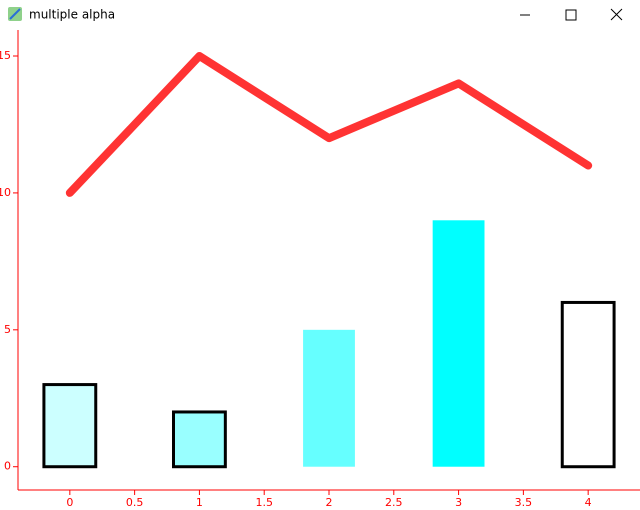 This screenshot has width=640, height=510. I want to click on x-tick-label: 2.5, so click(394, 502).